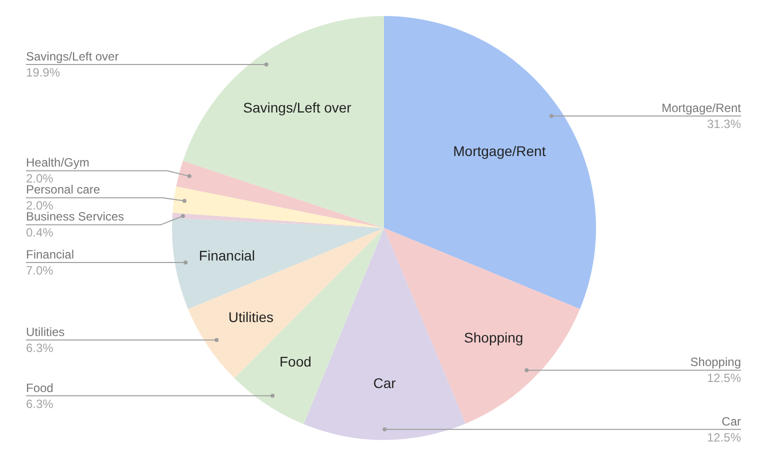  Describe the element at coordinates (40, 233) in the screenshot. I see `data-label: 0.4%` at that location.